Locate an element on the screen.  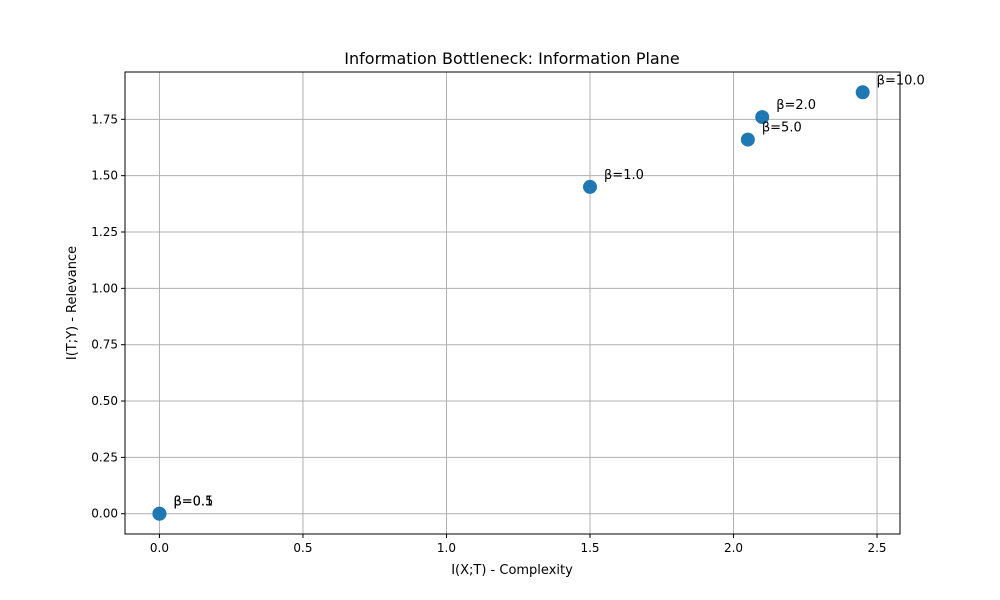
point-label: β=2.0 is located at coordinates (796, 105).